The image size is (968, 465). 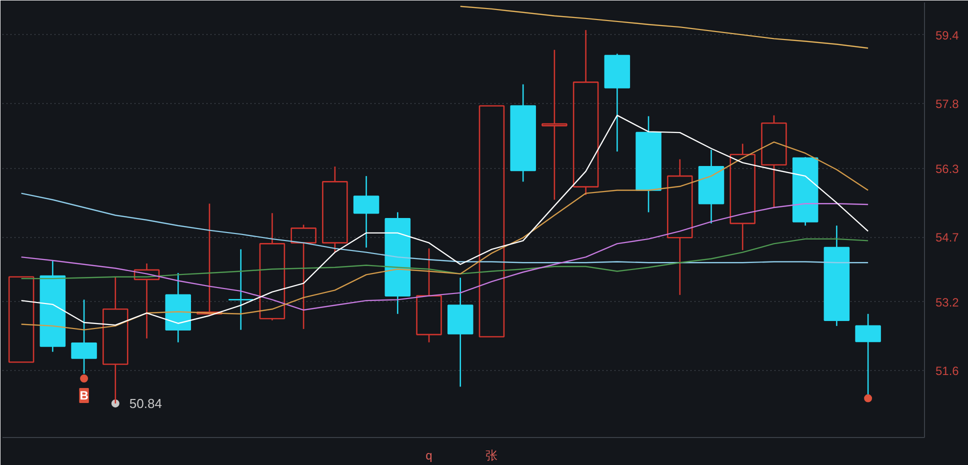 What do you see at coordinates (948, 371) in the screenshot?
I see `y-tick-label: 51.6` at bounding box center [948, 371].